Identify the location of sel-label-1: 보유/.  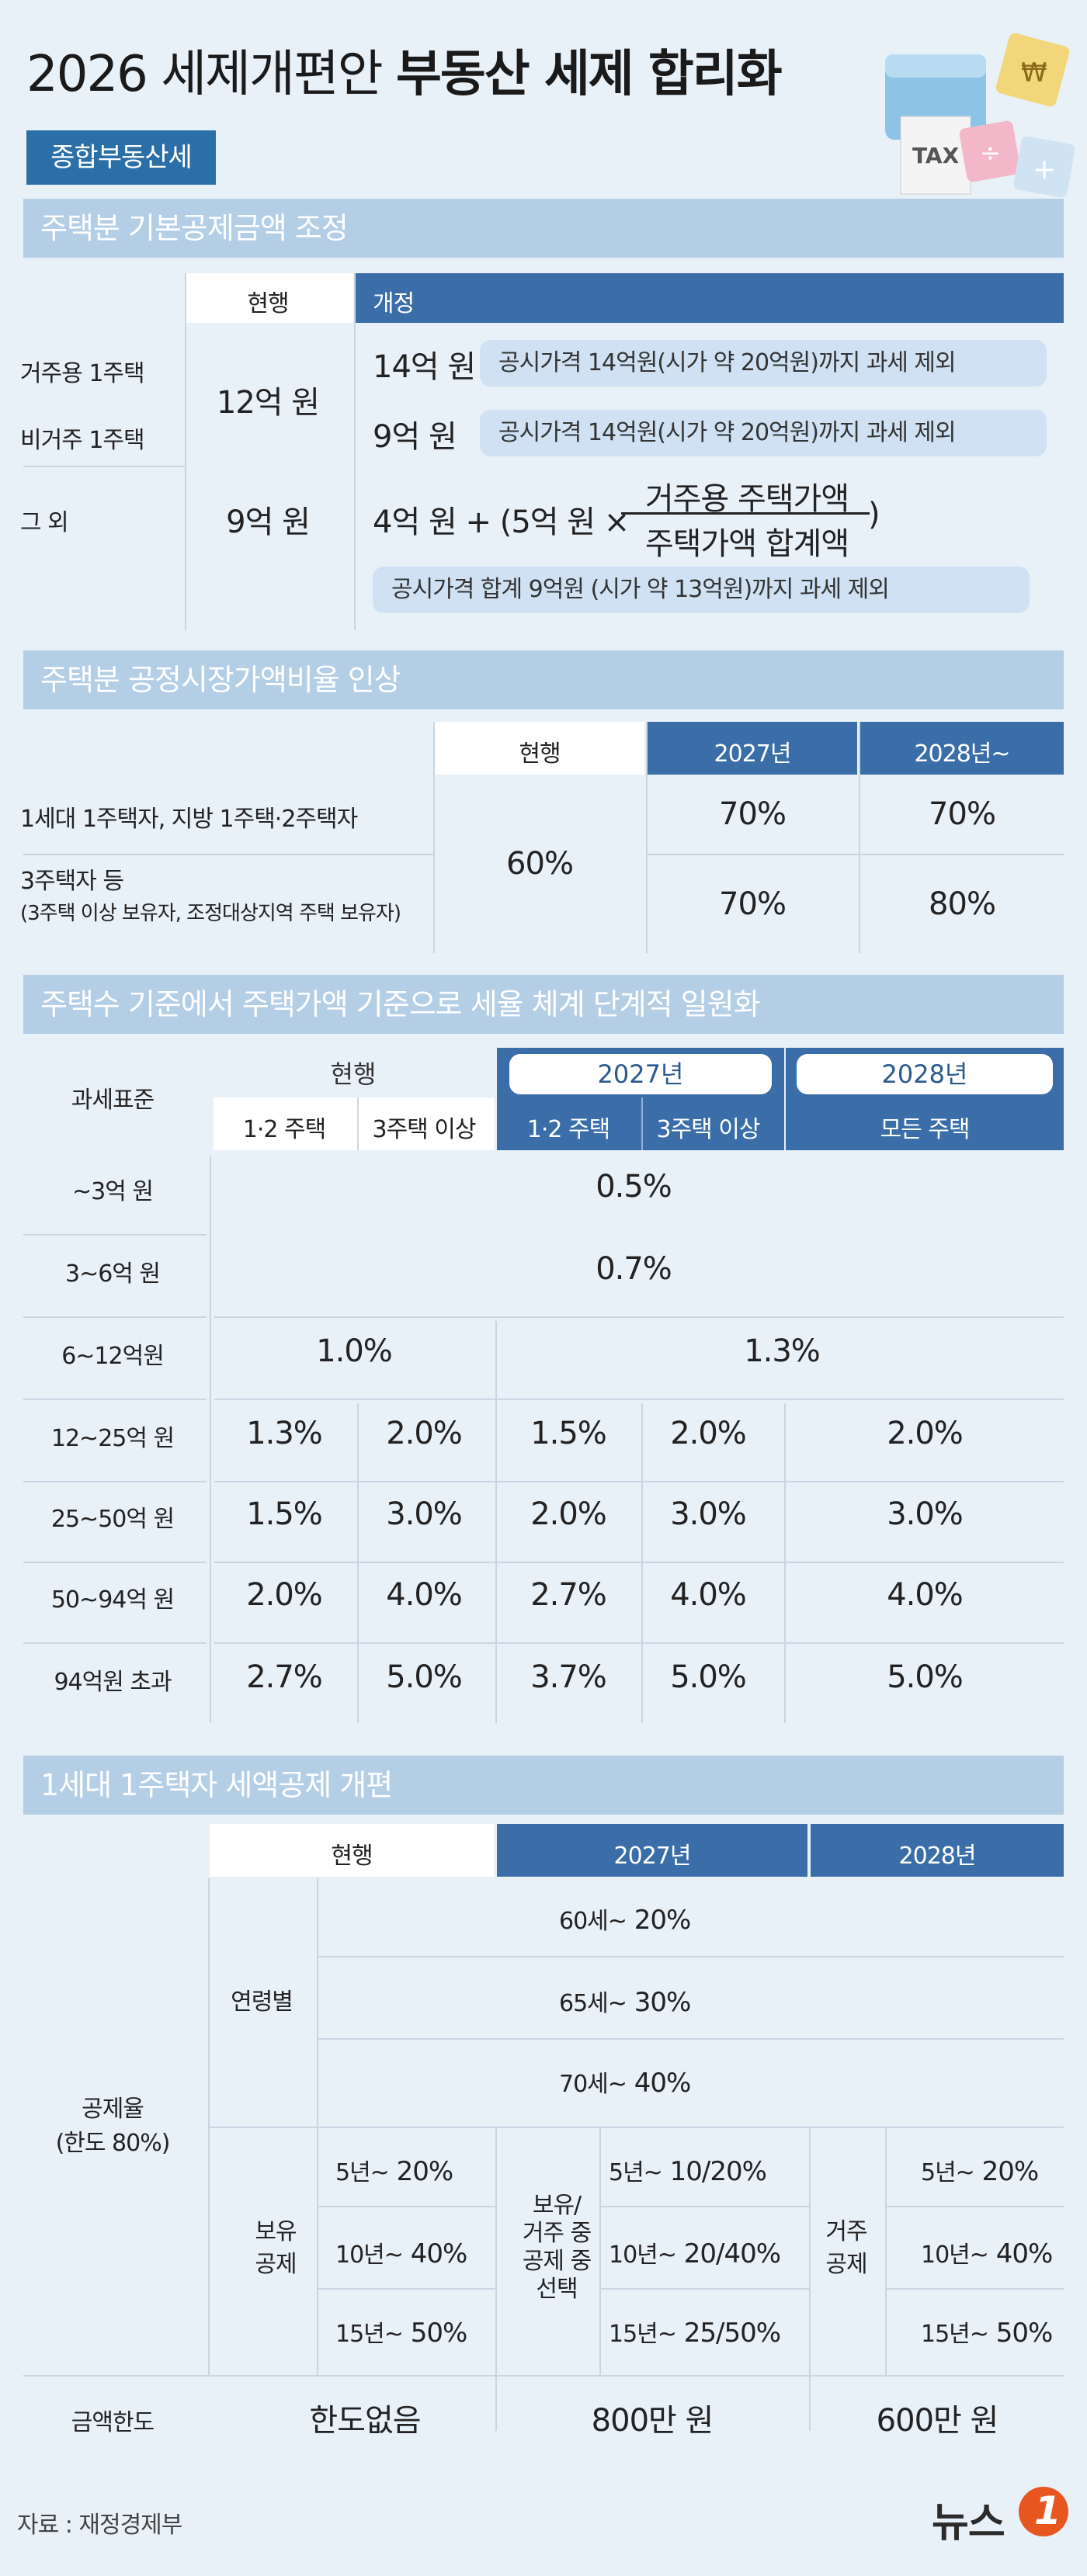
(557, 2205).